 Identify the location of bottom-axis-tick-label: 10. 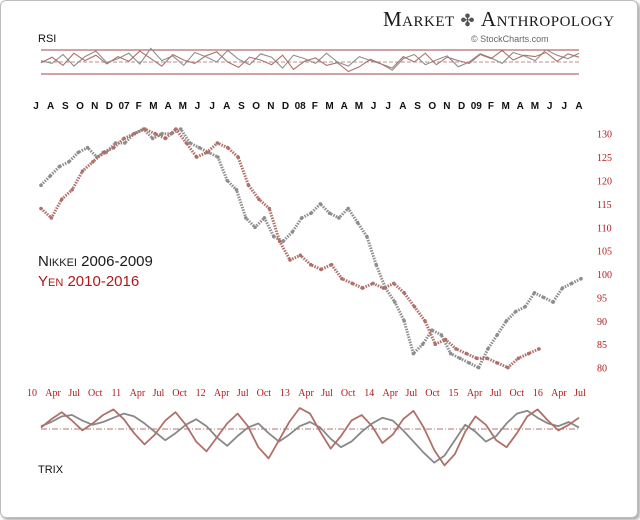
(32, 393).